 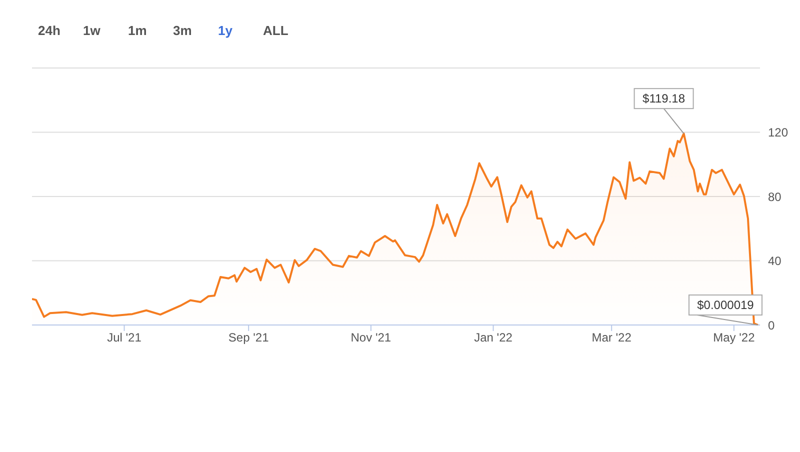 I want to click on text: ALL, so click(x=276, y=30).